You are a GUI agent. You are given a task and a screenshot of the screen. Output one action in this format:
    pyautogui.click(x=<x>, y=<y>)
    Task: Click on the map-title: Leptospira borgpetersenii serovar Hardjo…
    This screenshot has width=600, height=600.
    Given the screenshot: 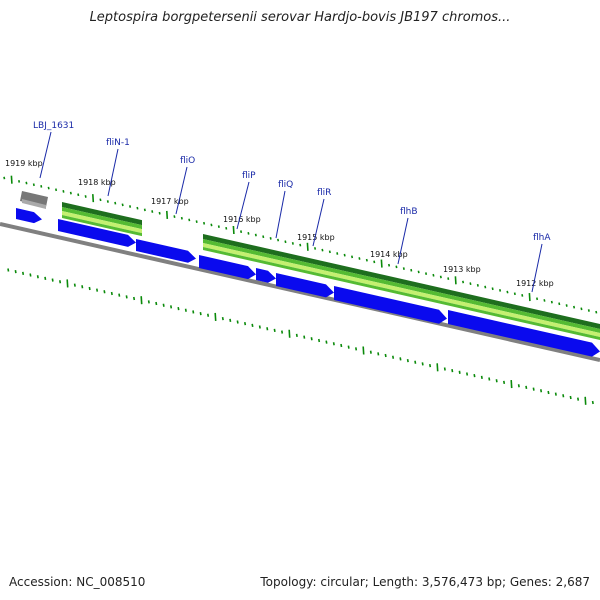 What is the action you would take?
    pyautogui.click(x=300, y=17)
    